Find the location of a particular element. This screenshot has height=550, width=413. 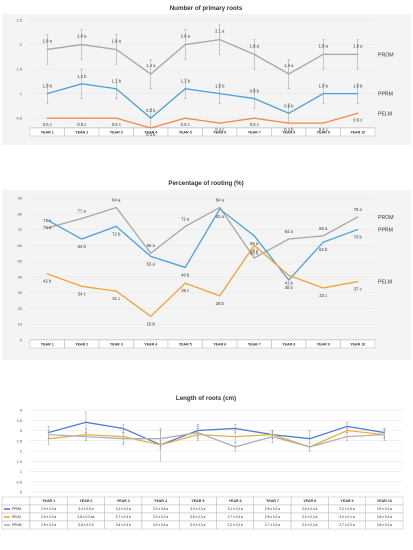

table-cell-value: 2.3 ± 0.8 a is located at coordinates (160, 509).